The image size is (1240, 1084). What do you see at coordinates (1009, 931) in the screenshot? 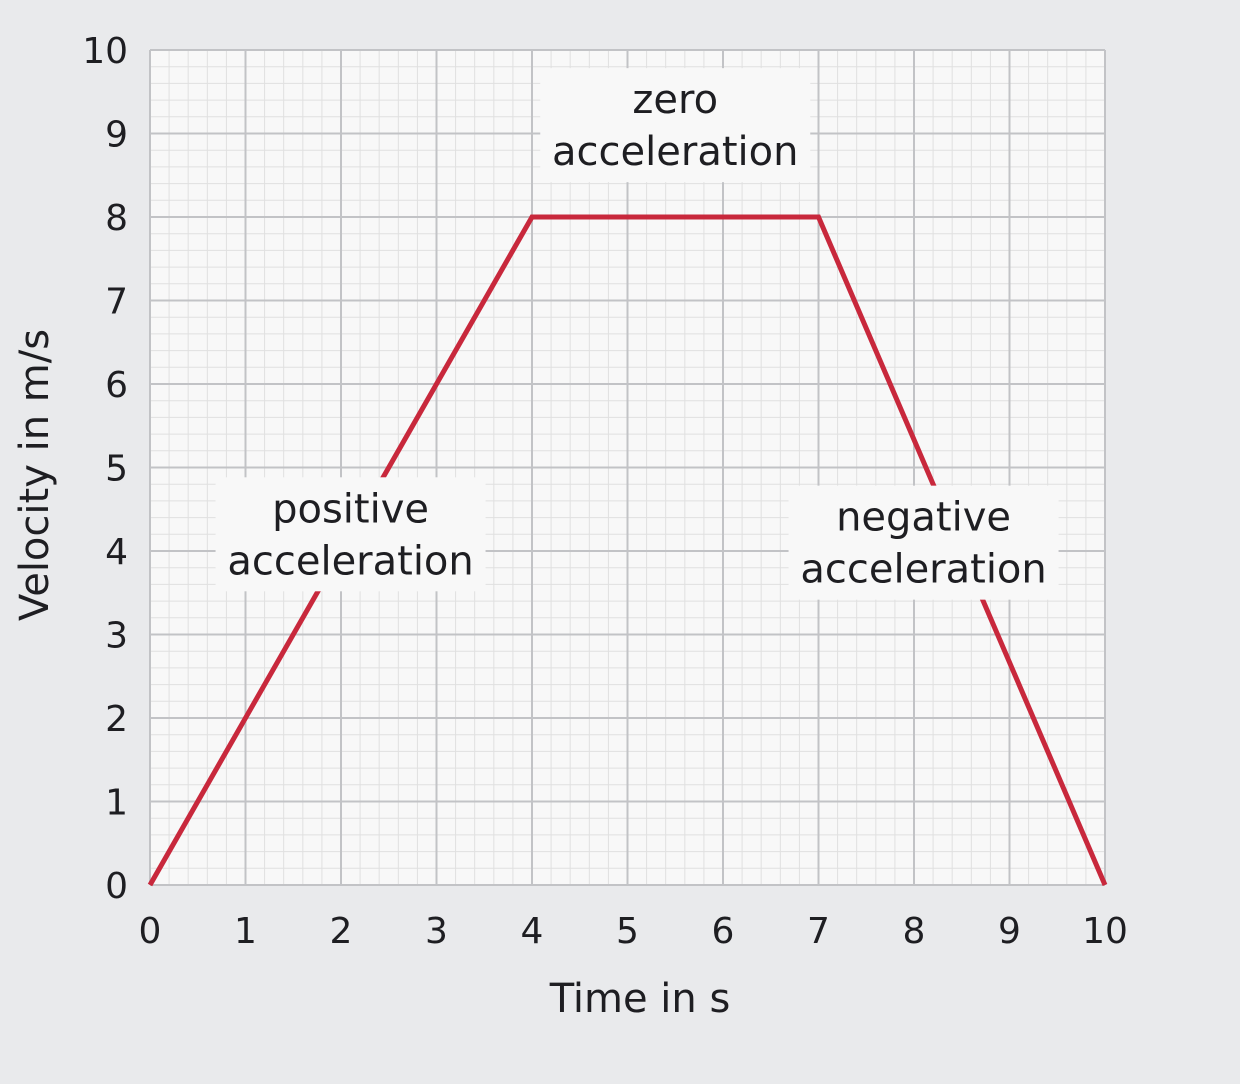
I see `x-tick-label: 9` at bounding box center [1009, 931].